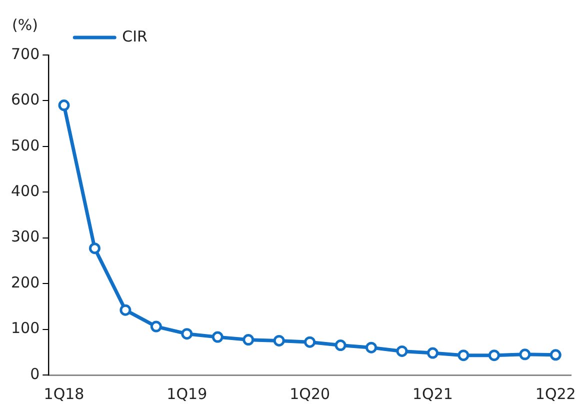 Image resolution: width=585 pixels, height=411 pixels. What do you see at coordinates (310, 393) in the screenshot?
I see `x-tick-label: 1Q20` at bounding box center [310, 393].